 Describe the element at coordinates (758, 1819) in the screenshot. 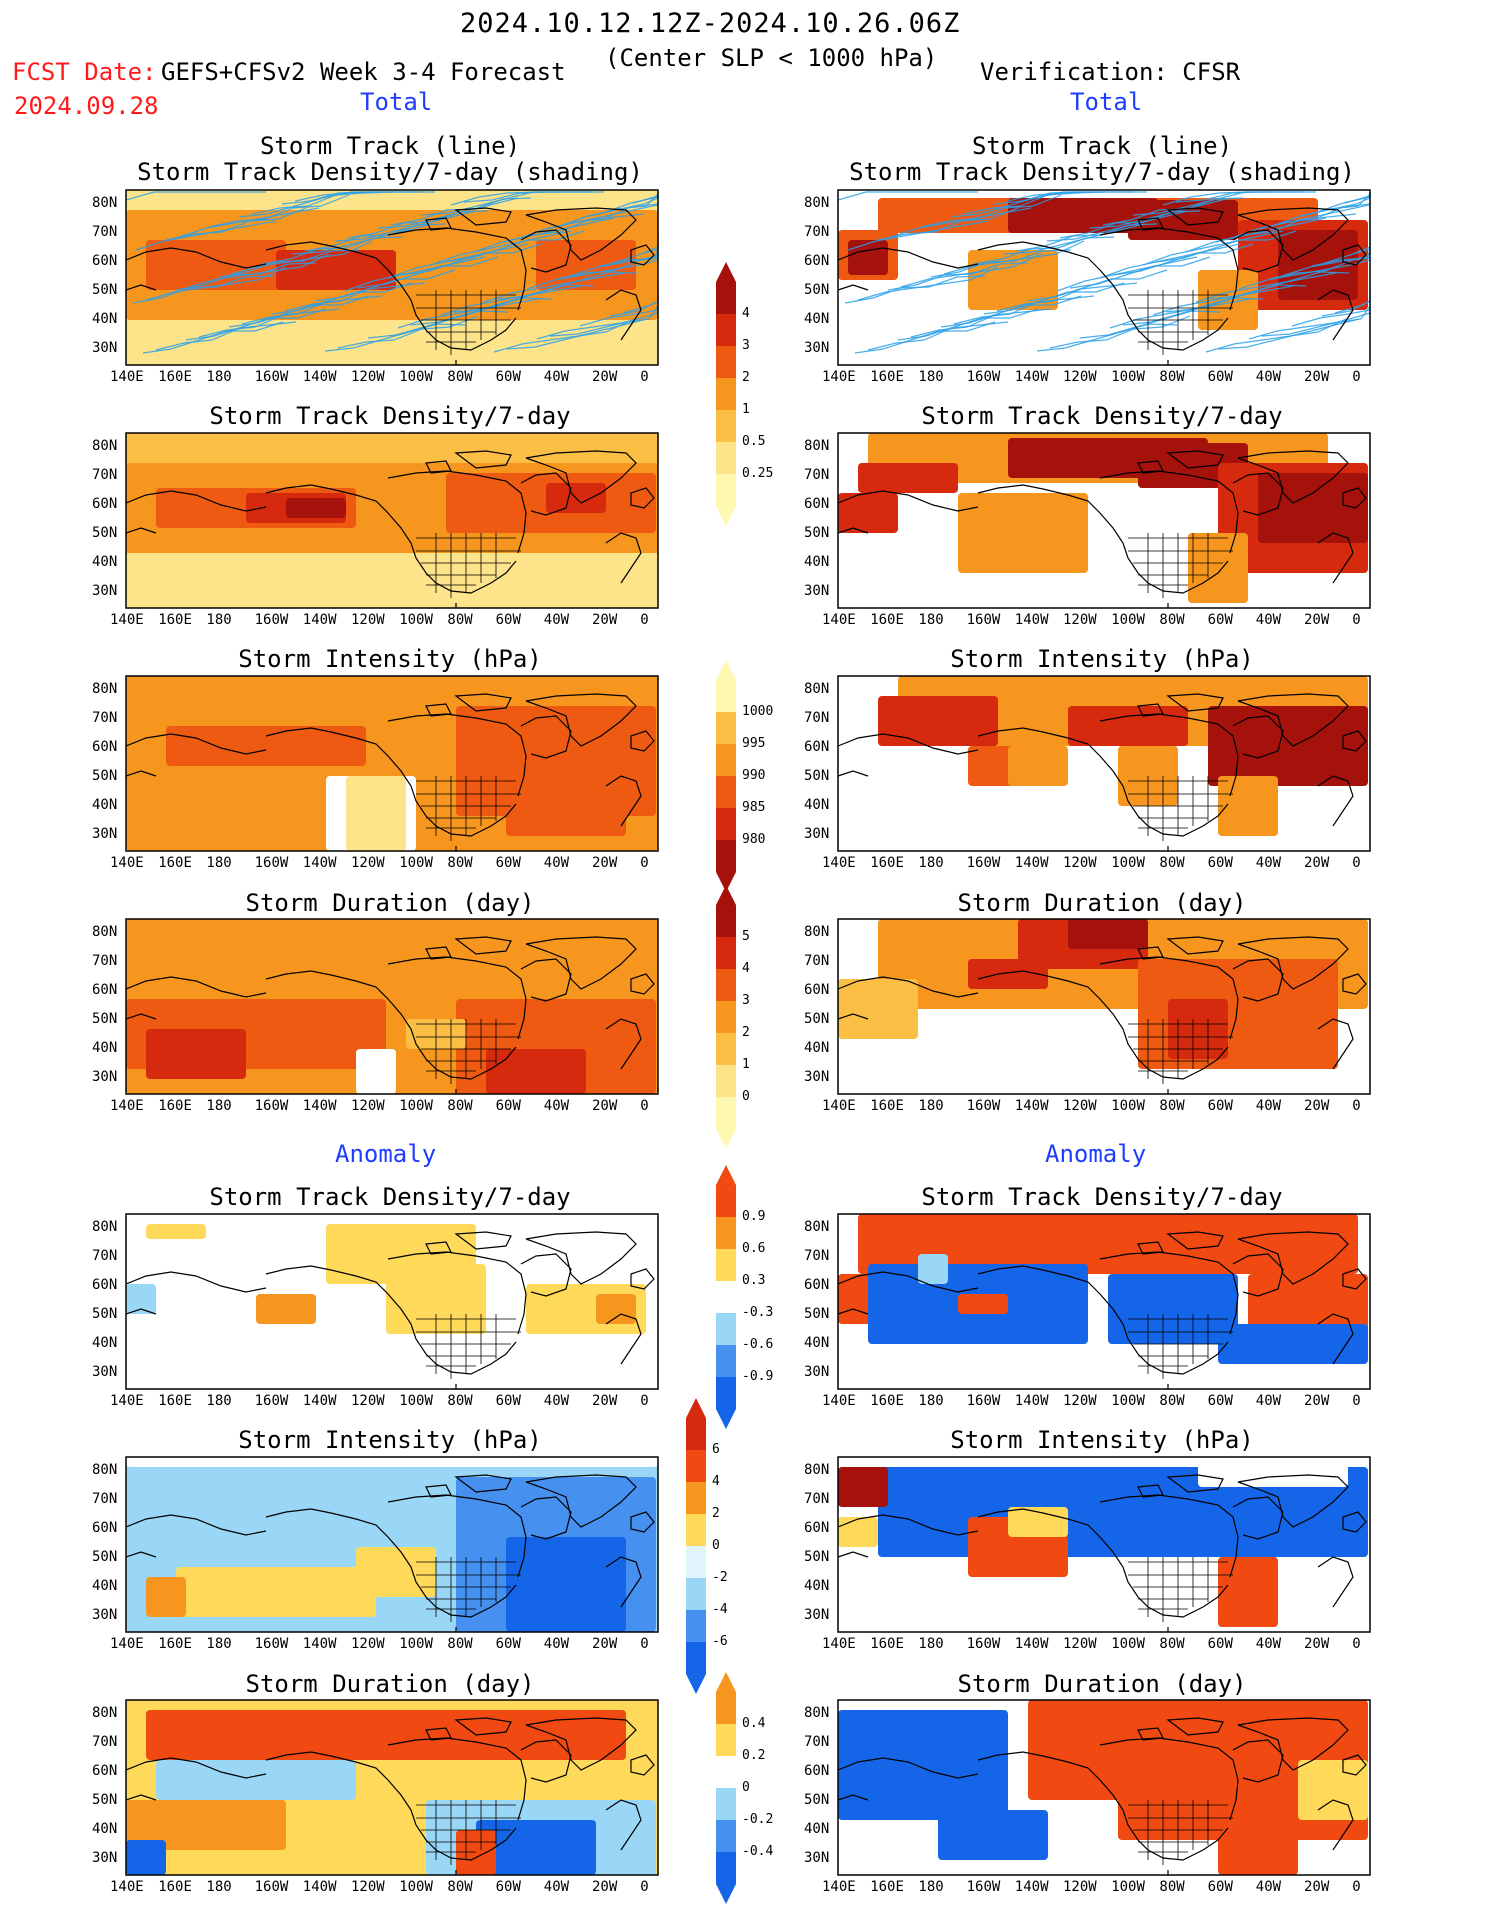

I see `colorbar-label: -0.2` at that location.